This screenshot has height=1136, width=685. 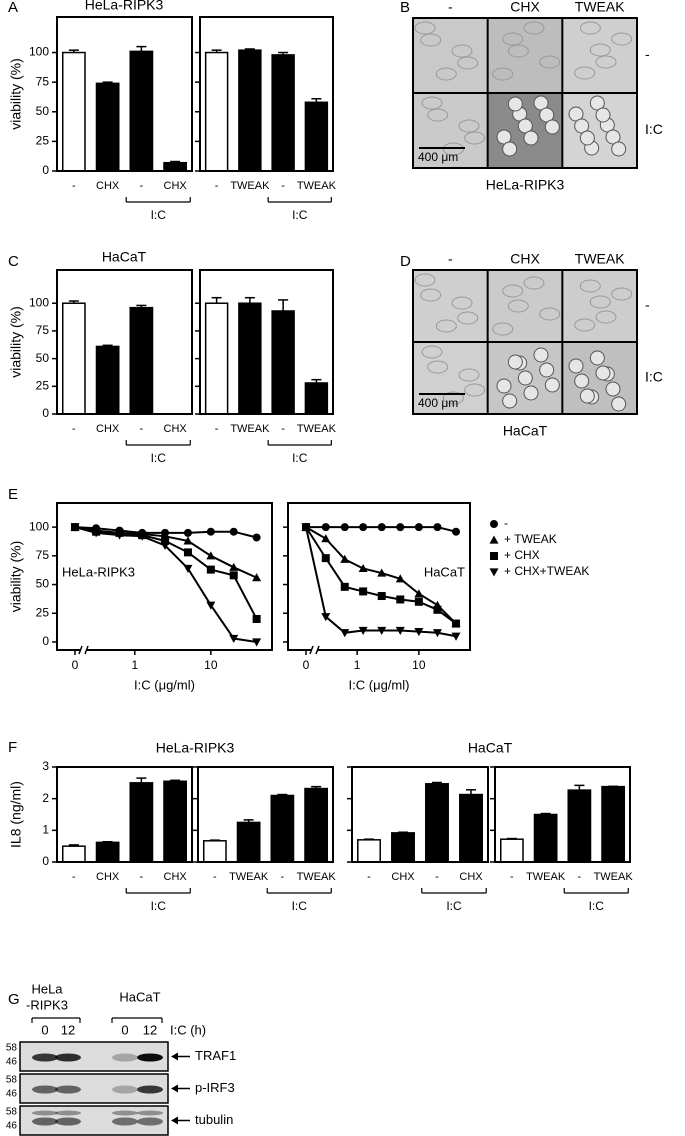 What do you see at coordinates (438, 157) in the screenshot?
I see `scale-bar-label: 400 μm` at bounding box center [438, 157].